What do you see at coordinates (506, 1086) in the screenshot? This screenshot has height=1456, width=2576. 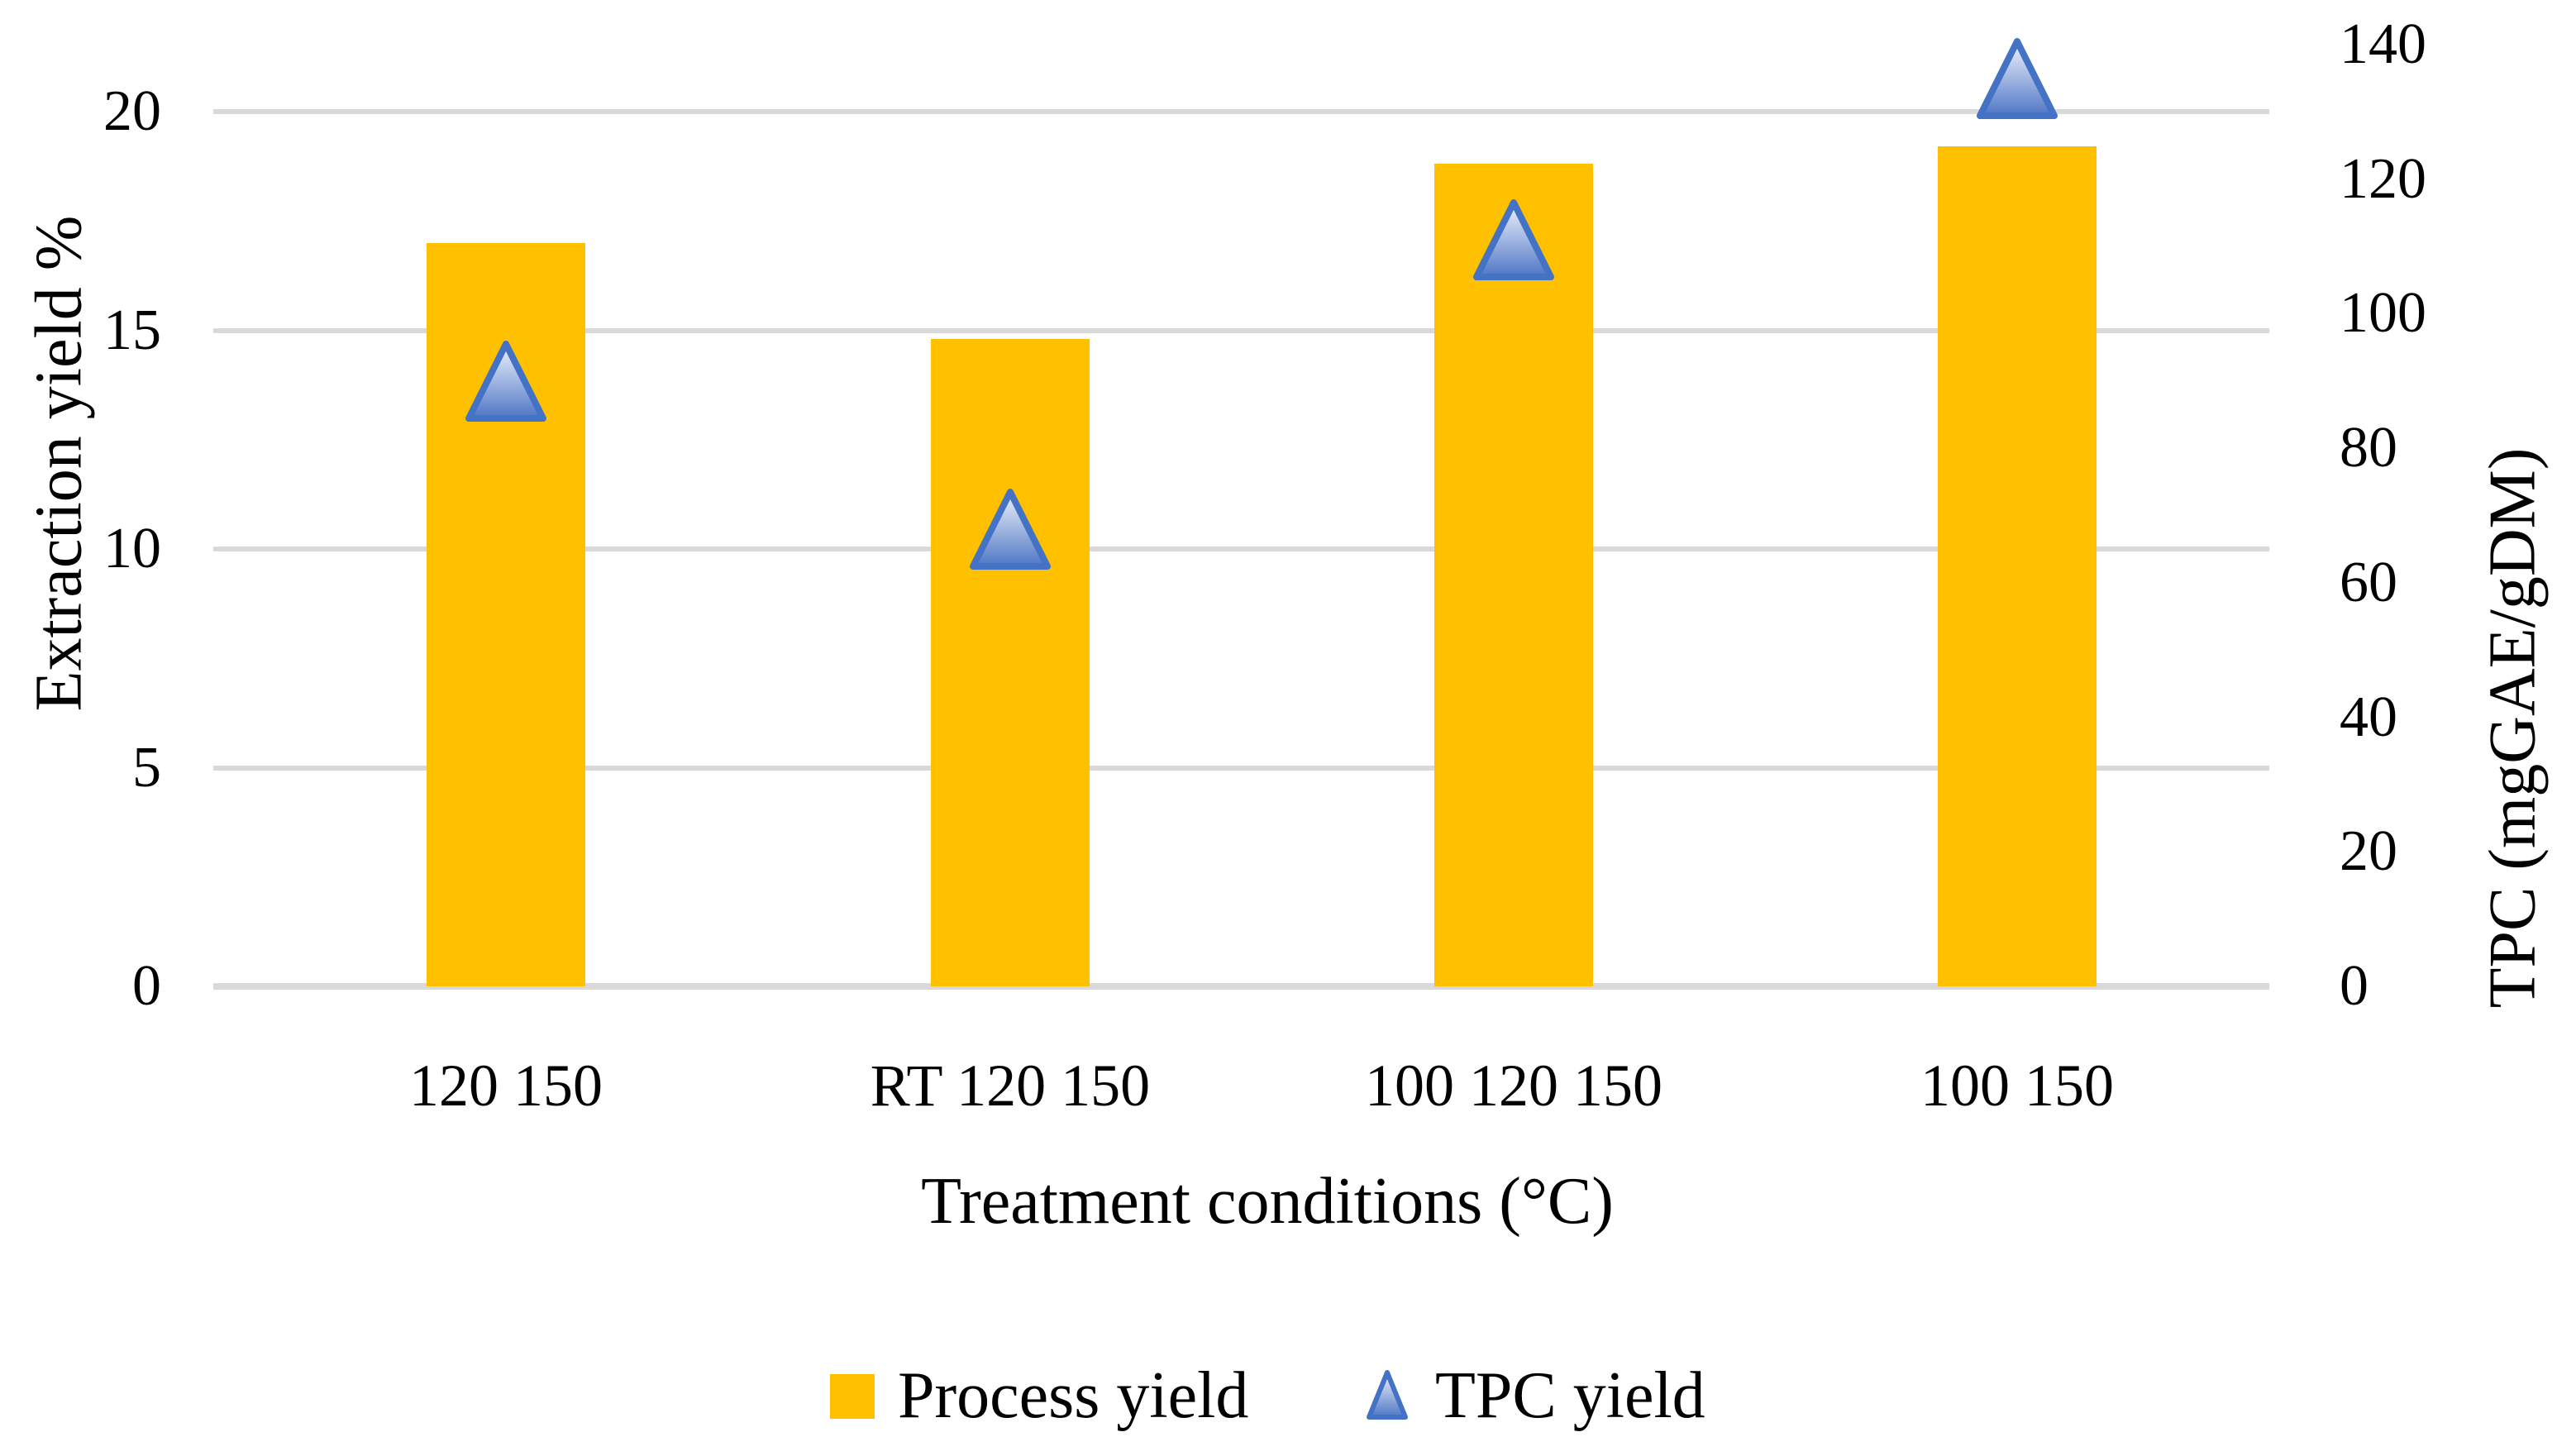 I see `x-category-label: 120 150` at bounding box center [506, 1086].